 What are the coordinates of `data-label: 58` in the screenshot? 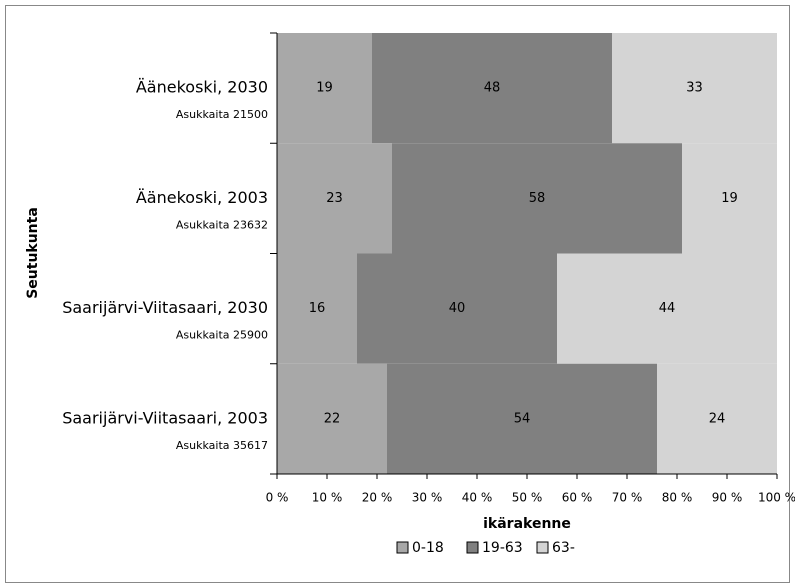 It's located at (537, 198).